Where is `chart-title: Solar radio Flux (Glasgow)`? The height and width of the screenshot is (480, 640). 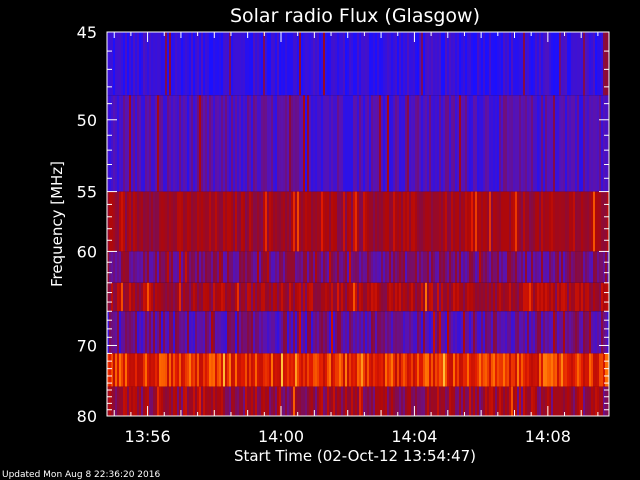
chart-title: Solar radio Flux (Glasgow) is located at coordinates (355, 16).